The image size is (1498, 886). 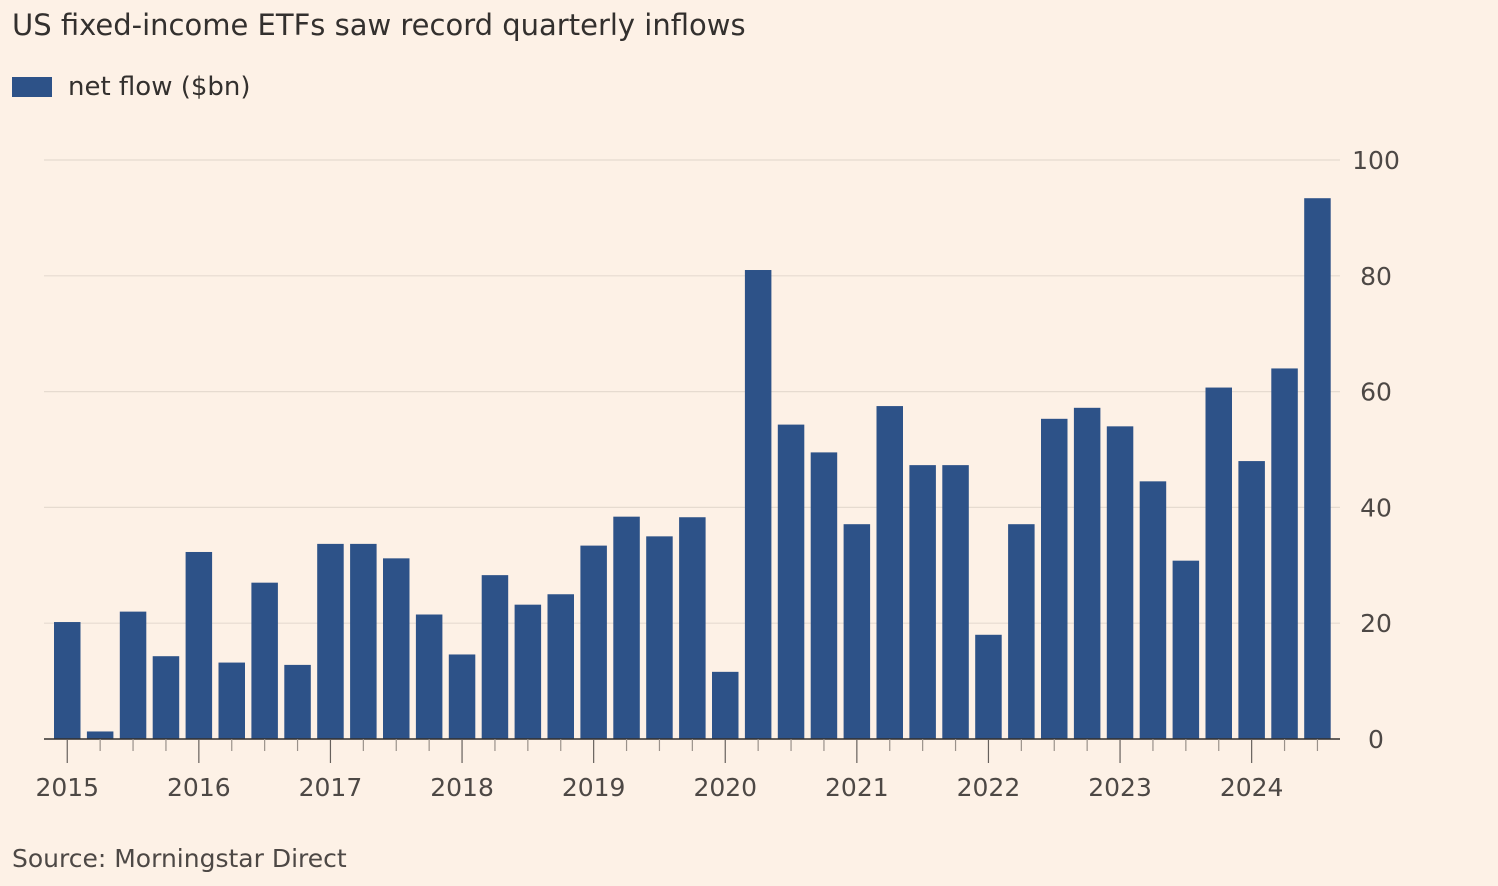 I want to click on x-tick-label: 2021, so click(x=857, y=787).